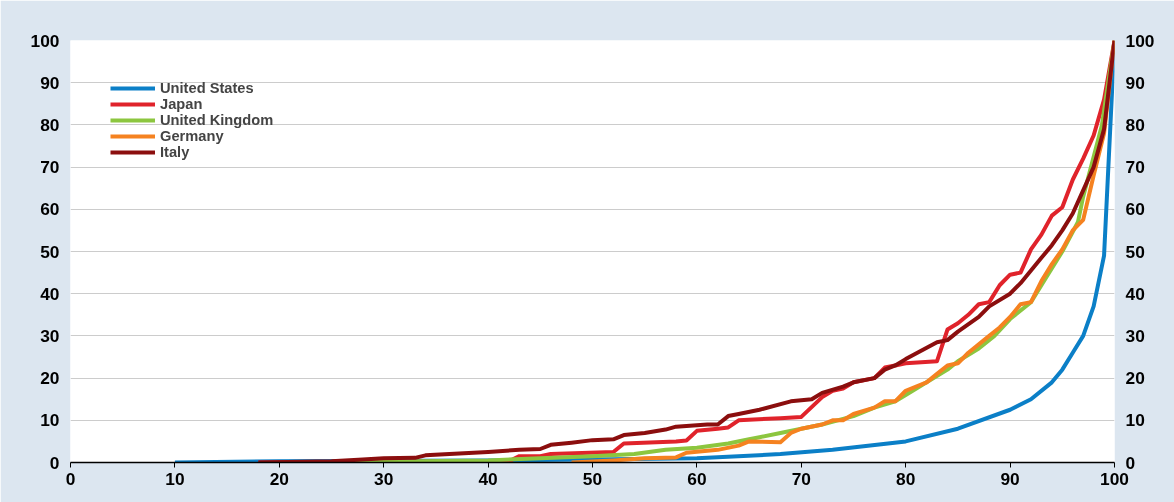  I want to click on y2-tick-label: 30, so click(1135, 335).